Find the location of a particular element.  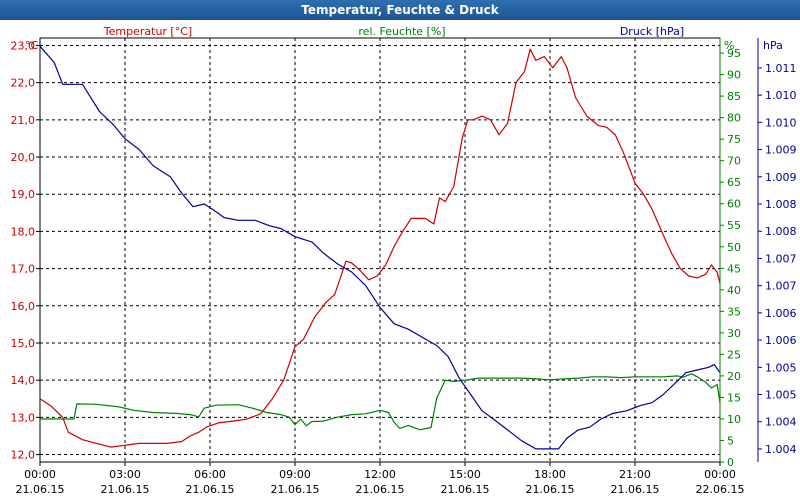

humidity-tick-label: 80 is located at coordinates (734, 118).